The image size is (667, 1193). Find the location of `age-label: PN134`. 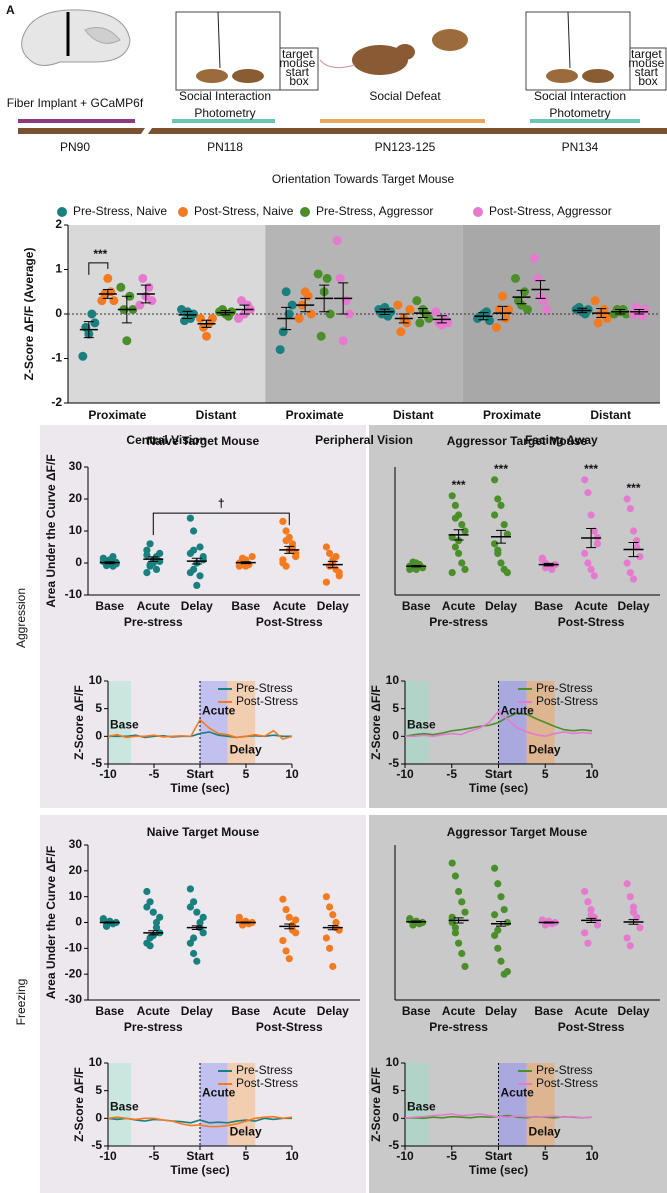

age-label: PN134 is located at coordinates (580, 147).